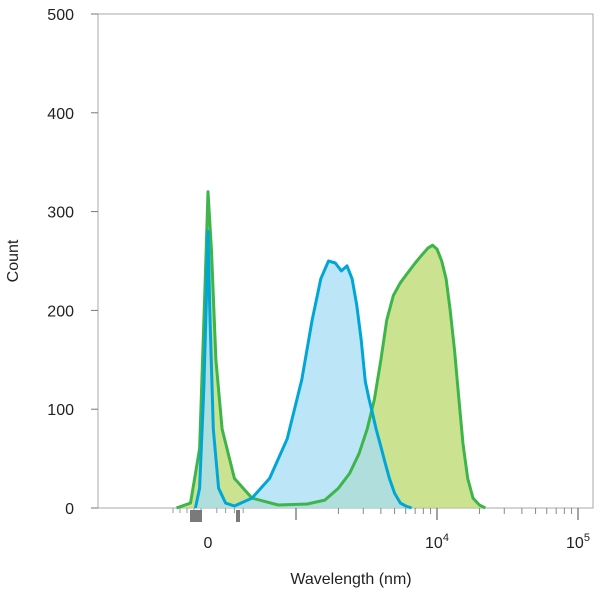 This screenshot has width=600, height=591. Describe the element at coordinates (381, 530) in the screenshot. I see `x-axis: 0 10⁴ 10⁵` at that location.